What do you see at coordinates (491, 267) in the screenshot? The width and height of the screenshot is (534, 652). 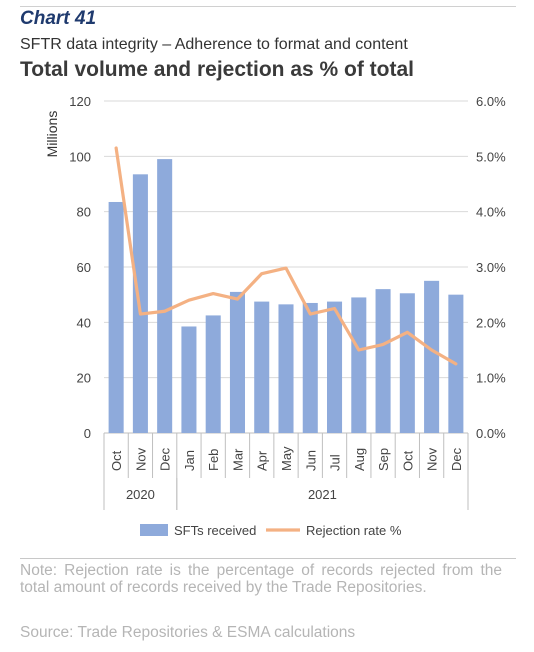 I see `y2-tick-label: 3.0%` at bounding box center [491, 267].